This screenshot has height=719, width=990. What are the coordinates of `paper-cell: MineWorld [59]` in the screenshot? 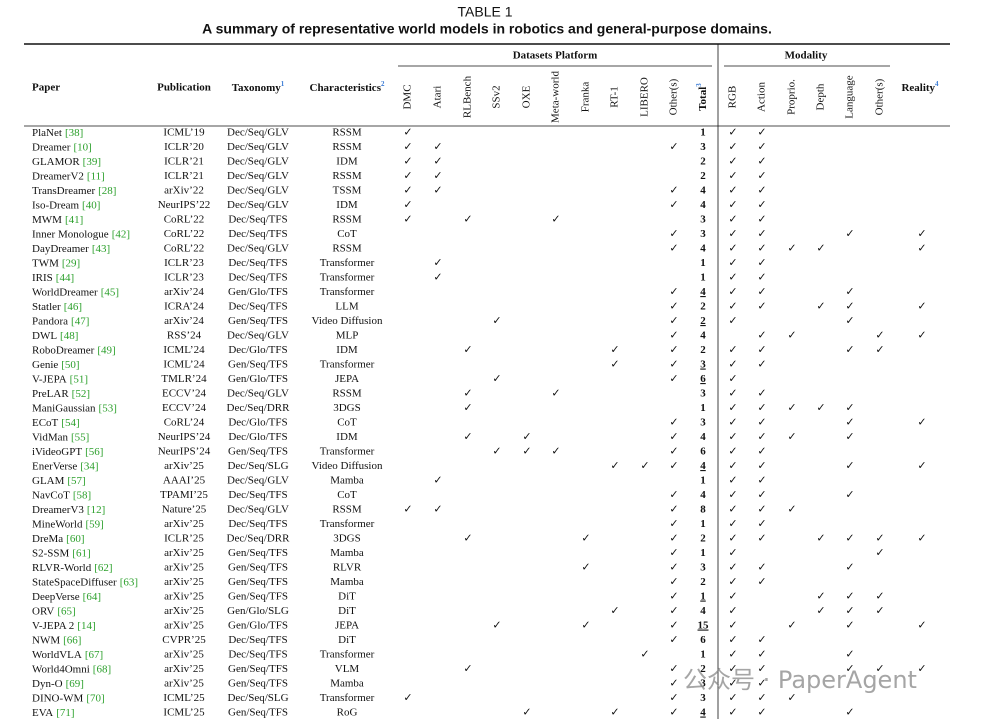 It's located at (68, 524).